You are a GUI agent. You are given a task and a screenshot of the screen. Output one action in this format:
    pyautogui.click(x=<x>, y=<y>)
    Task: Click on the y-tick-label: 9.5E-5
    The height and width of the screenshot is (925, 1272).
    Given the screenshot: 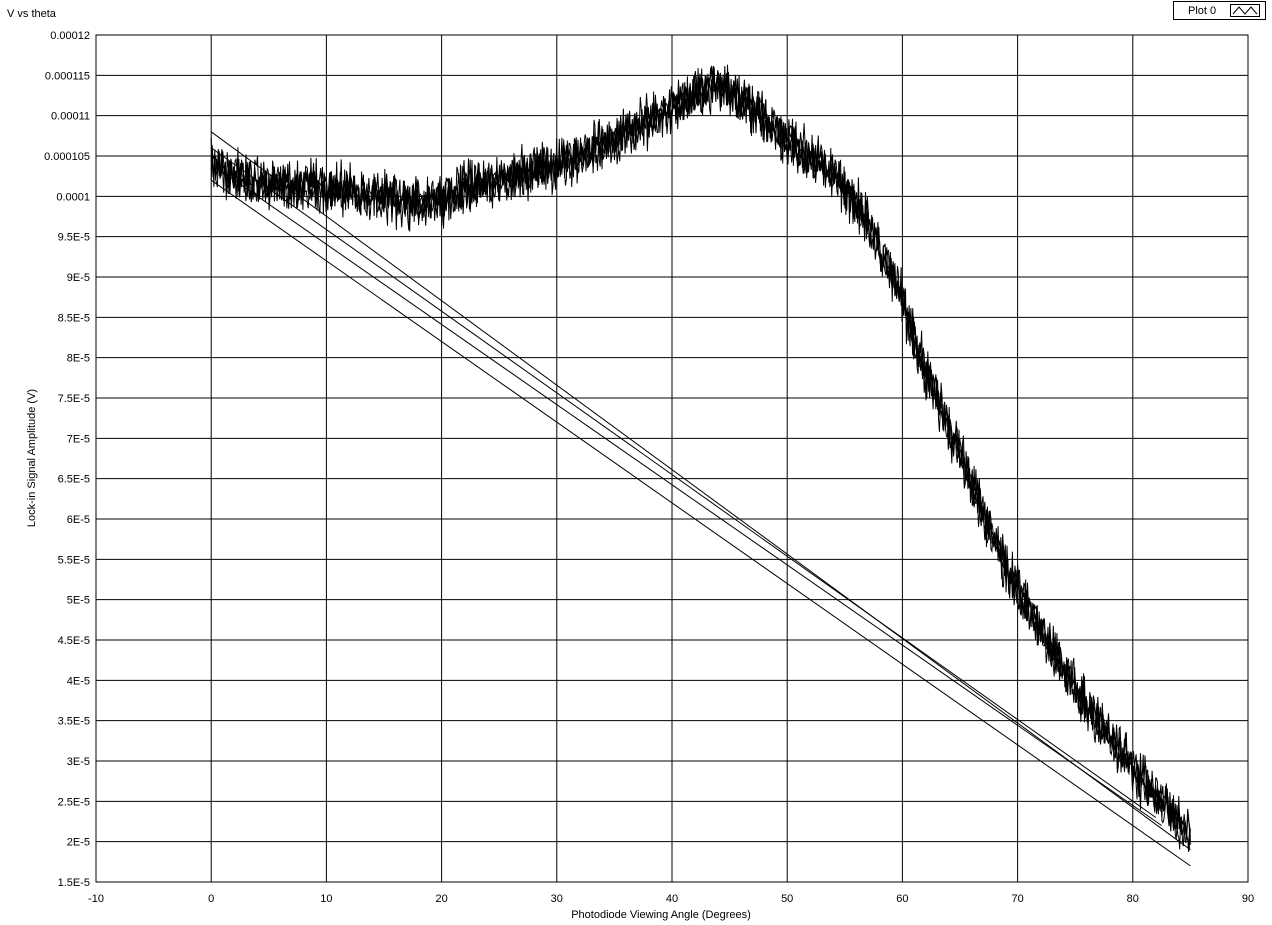 What is the action you would take?
    pyautogui.click(x=74, y=238)
    